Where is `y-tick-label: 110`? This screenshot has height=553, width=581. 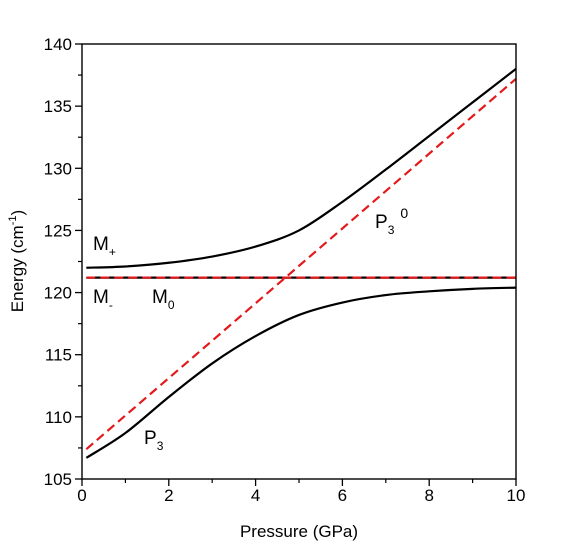
y-tick-label: 110 is located at coordinates (58, 417).